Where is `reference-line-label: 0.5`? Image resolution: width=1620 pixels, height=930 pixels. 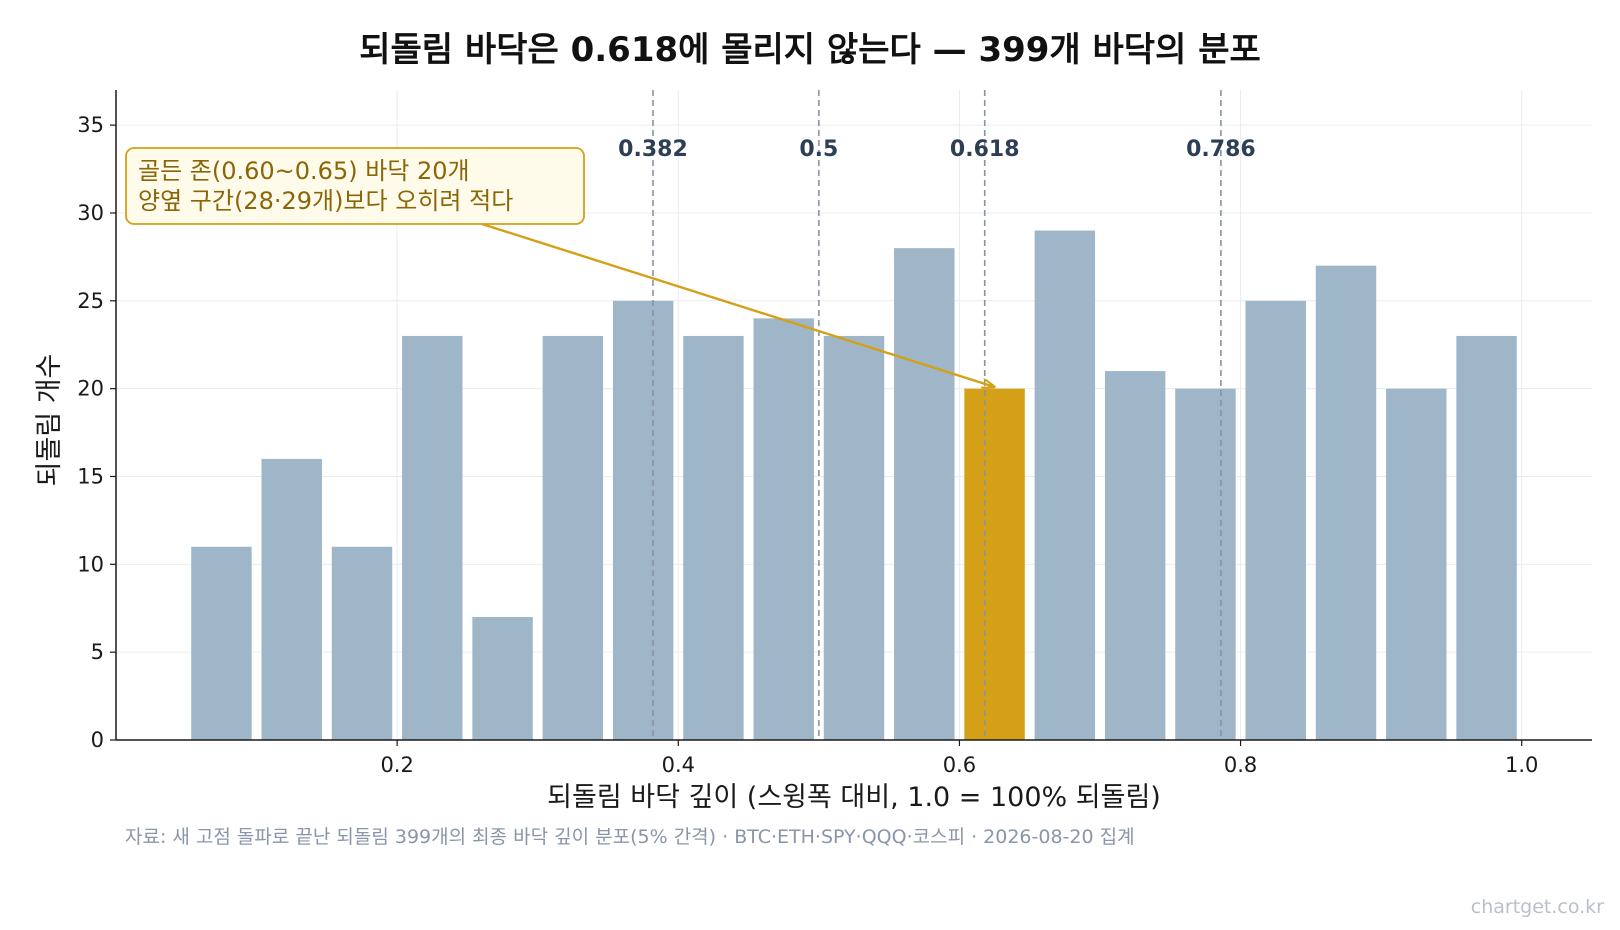
reference-line-label: 0.5 is located at coordinates (818, 149).